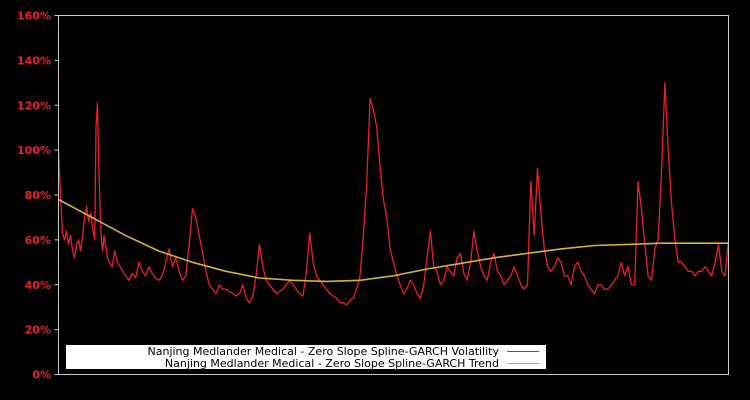 The width and height of the screenshot is (750, 400). I want to click on legend-box, so click(306, 357).